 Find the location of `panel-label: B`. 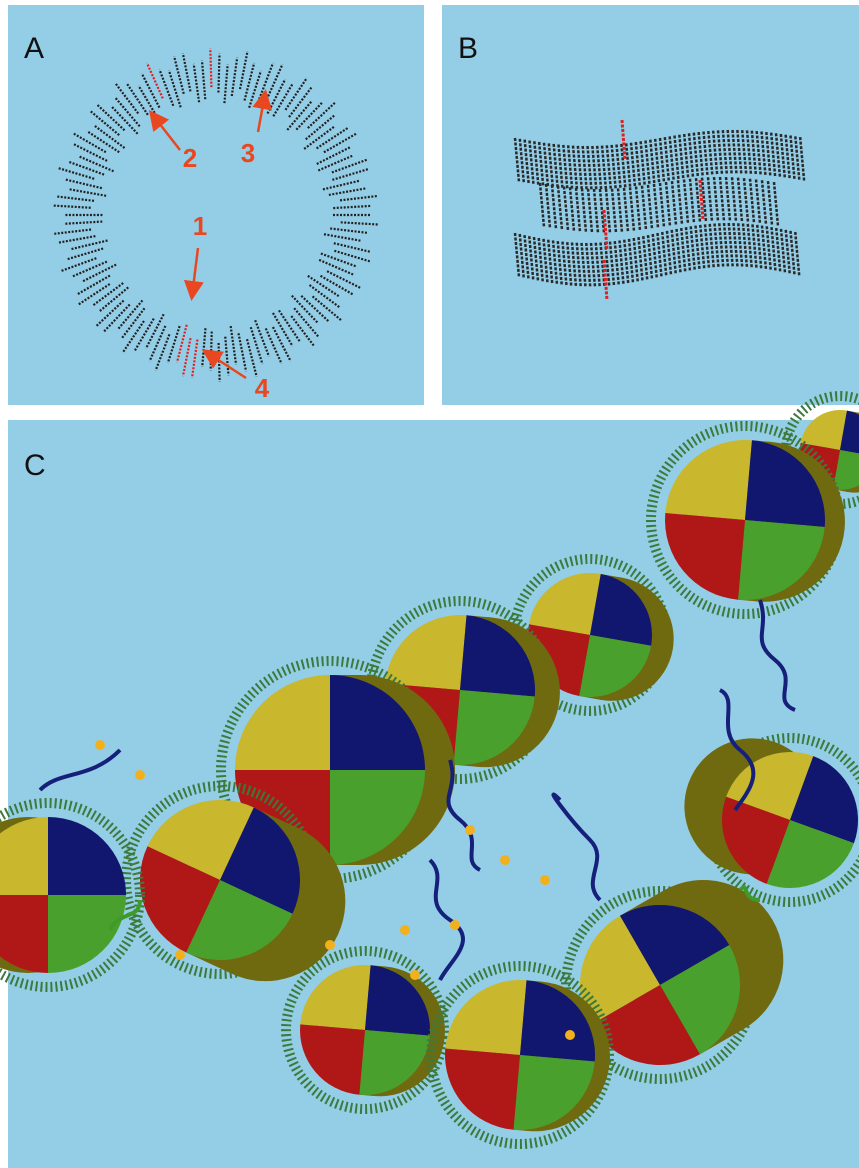

panel-label: B is located at coordinates (468, 48).